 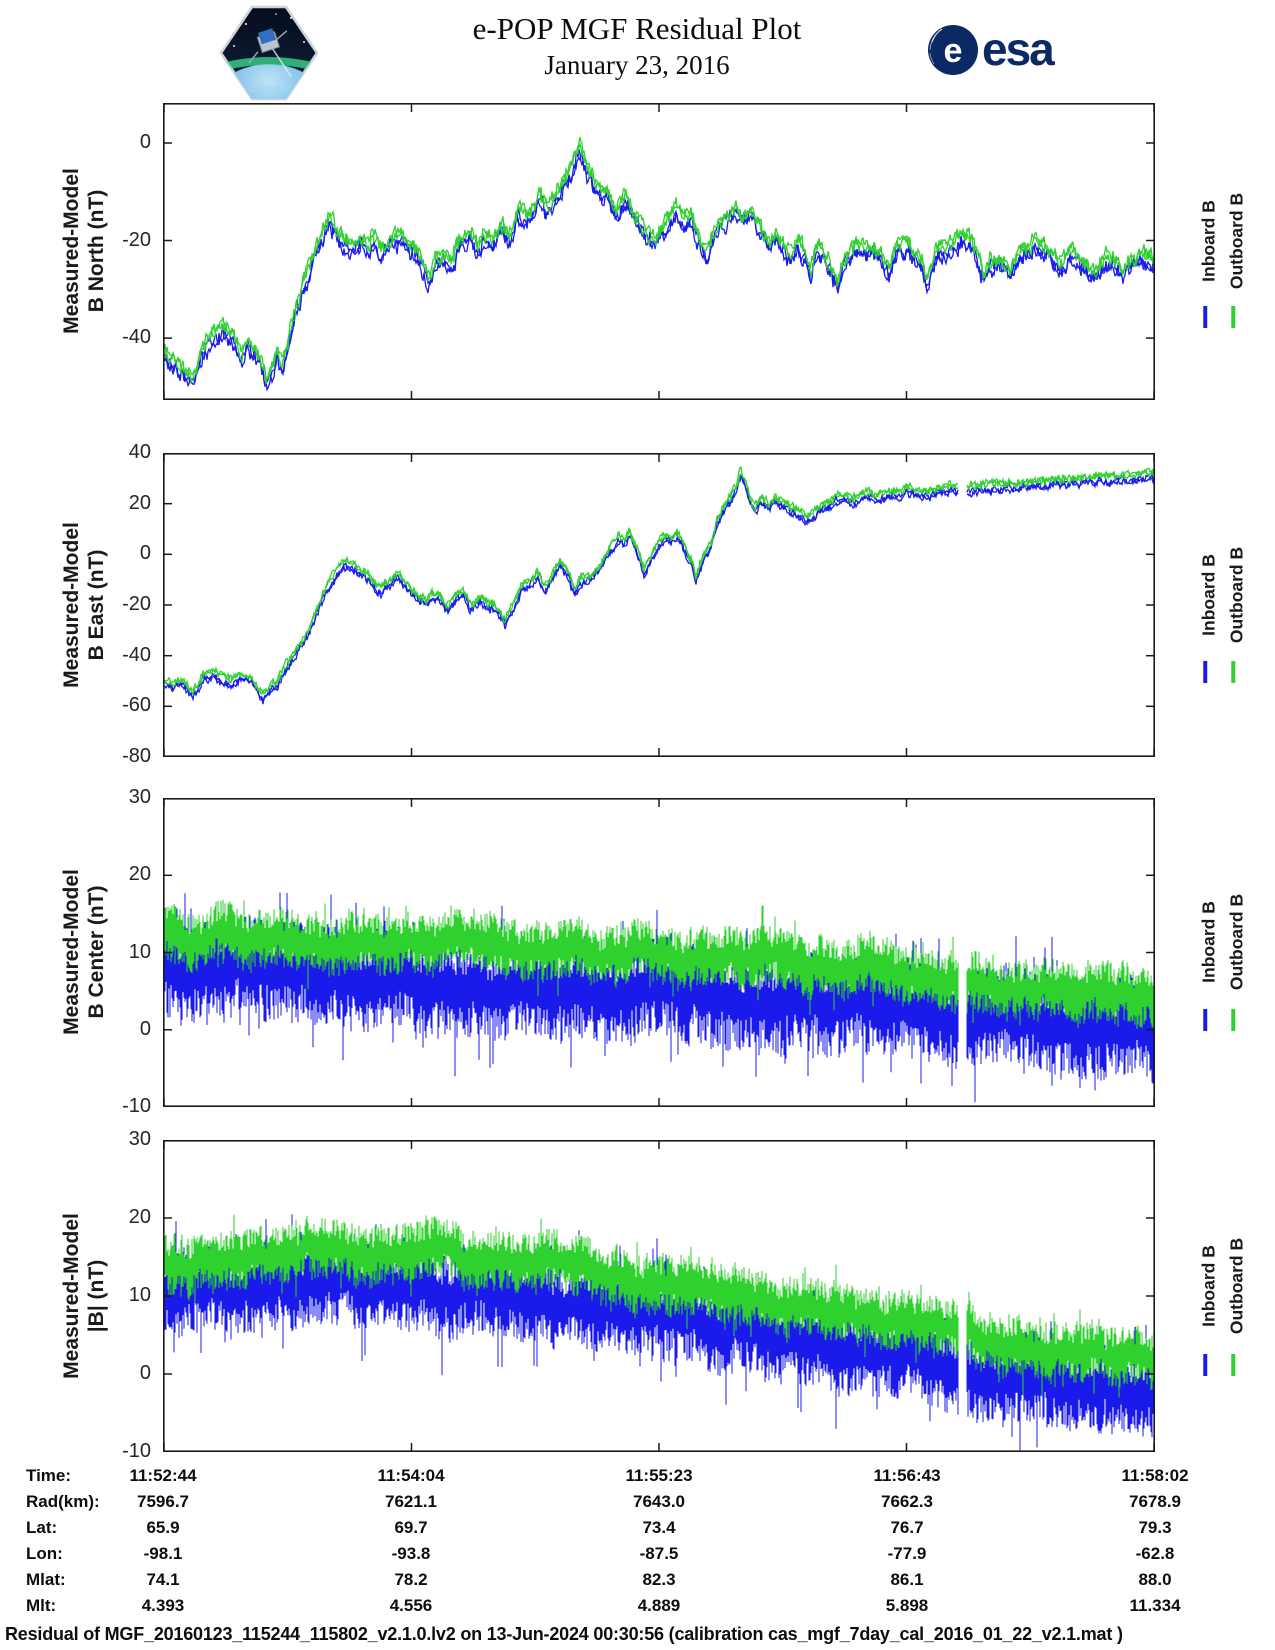 I want to click on legend-marker-inboard-p2, so click(x=1205, y=672).